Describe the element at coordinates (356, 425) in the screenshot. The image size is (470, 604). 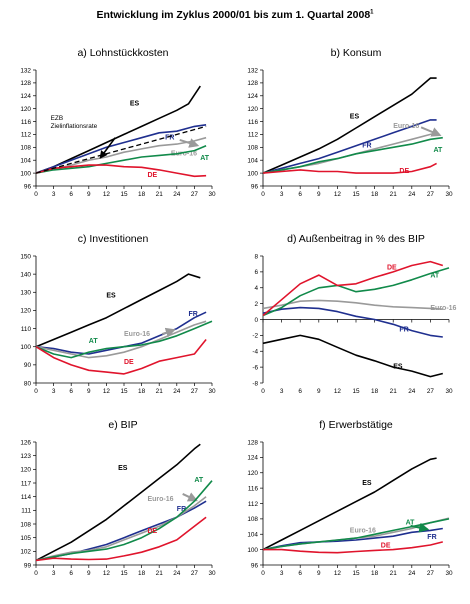
I see `panel-title: f) Erwerbstätige` at that location.